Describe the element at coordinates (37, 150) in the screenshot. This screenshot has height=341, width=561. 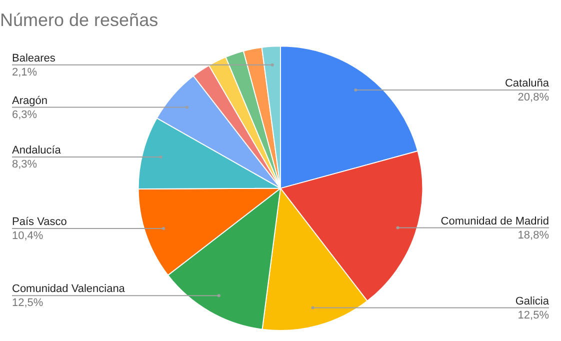
I see `slice-label: Andalucía` at that location.